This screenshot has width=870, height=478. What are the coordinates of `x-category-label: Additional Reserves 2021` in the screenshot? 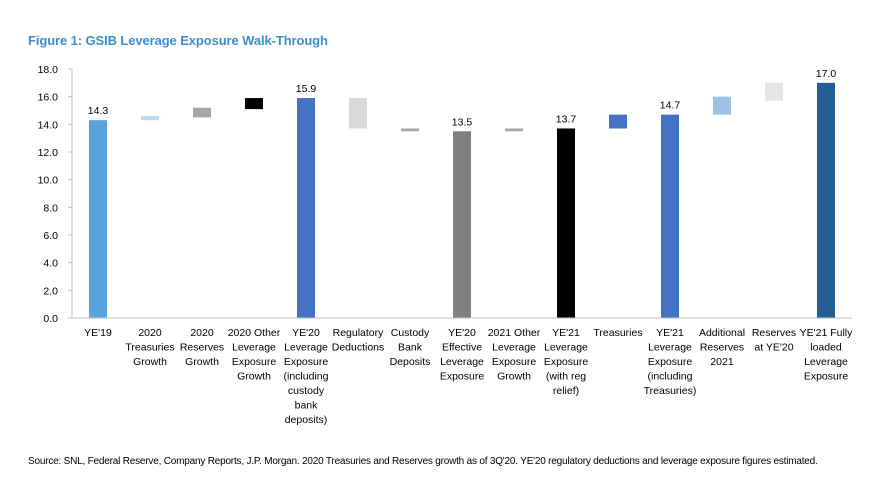 It's located at (722, 347).